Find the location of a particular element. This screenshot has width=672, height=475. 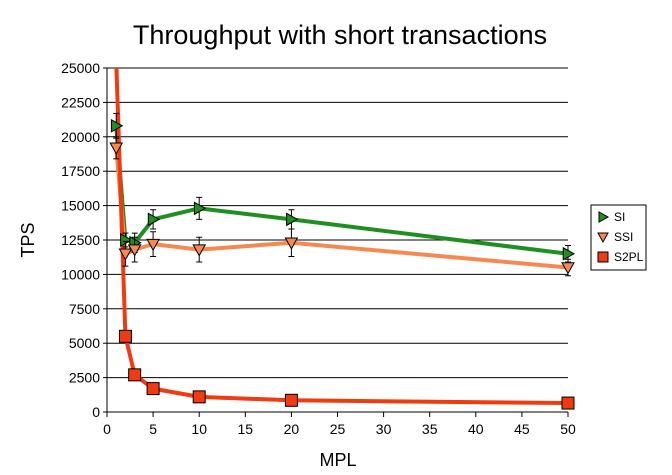

x-tick-label: 20 is located at coordinates (292, 429).